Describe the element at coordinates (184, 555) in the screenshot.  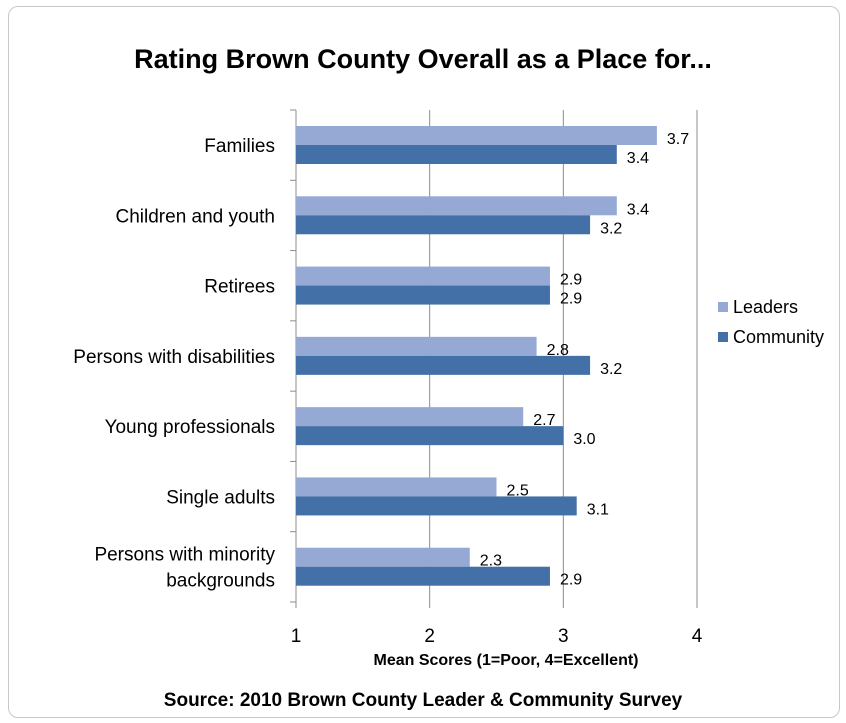
I see `category-label: Persons with minority` at that location.